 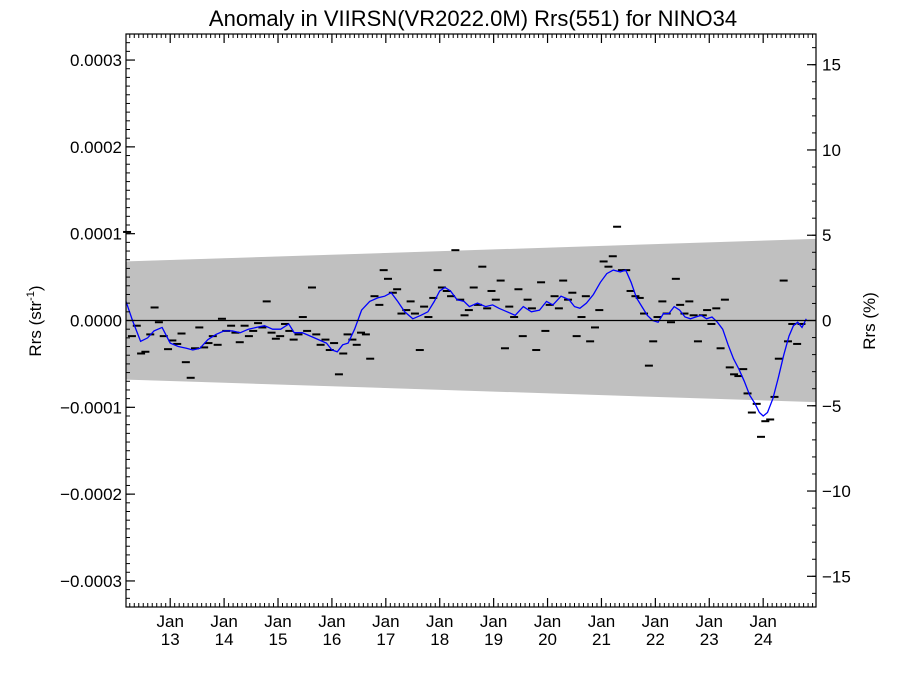 I want to click on x-tick-label-year: 13, so click(x=170, y=639).